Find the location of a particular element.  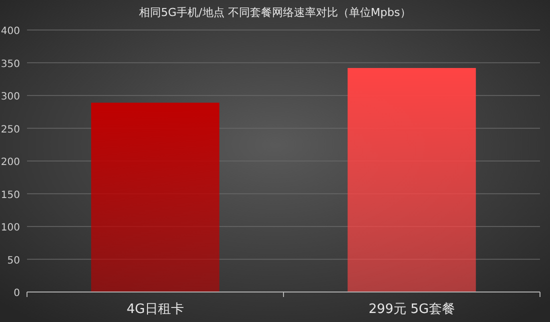

x-tick-label: 299元 5G套餐 is located at coordinates (411, 309).